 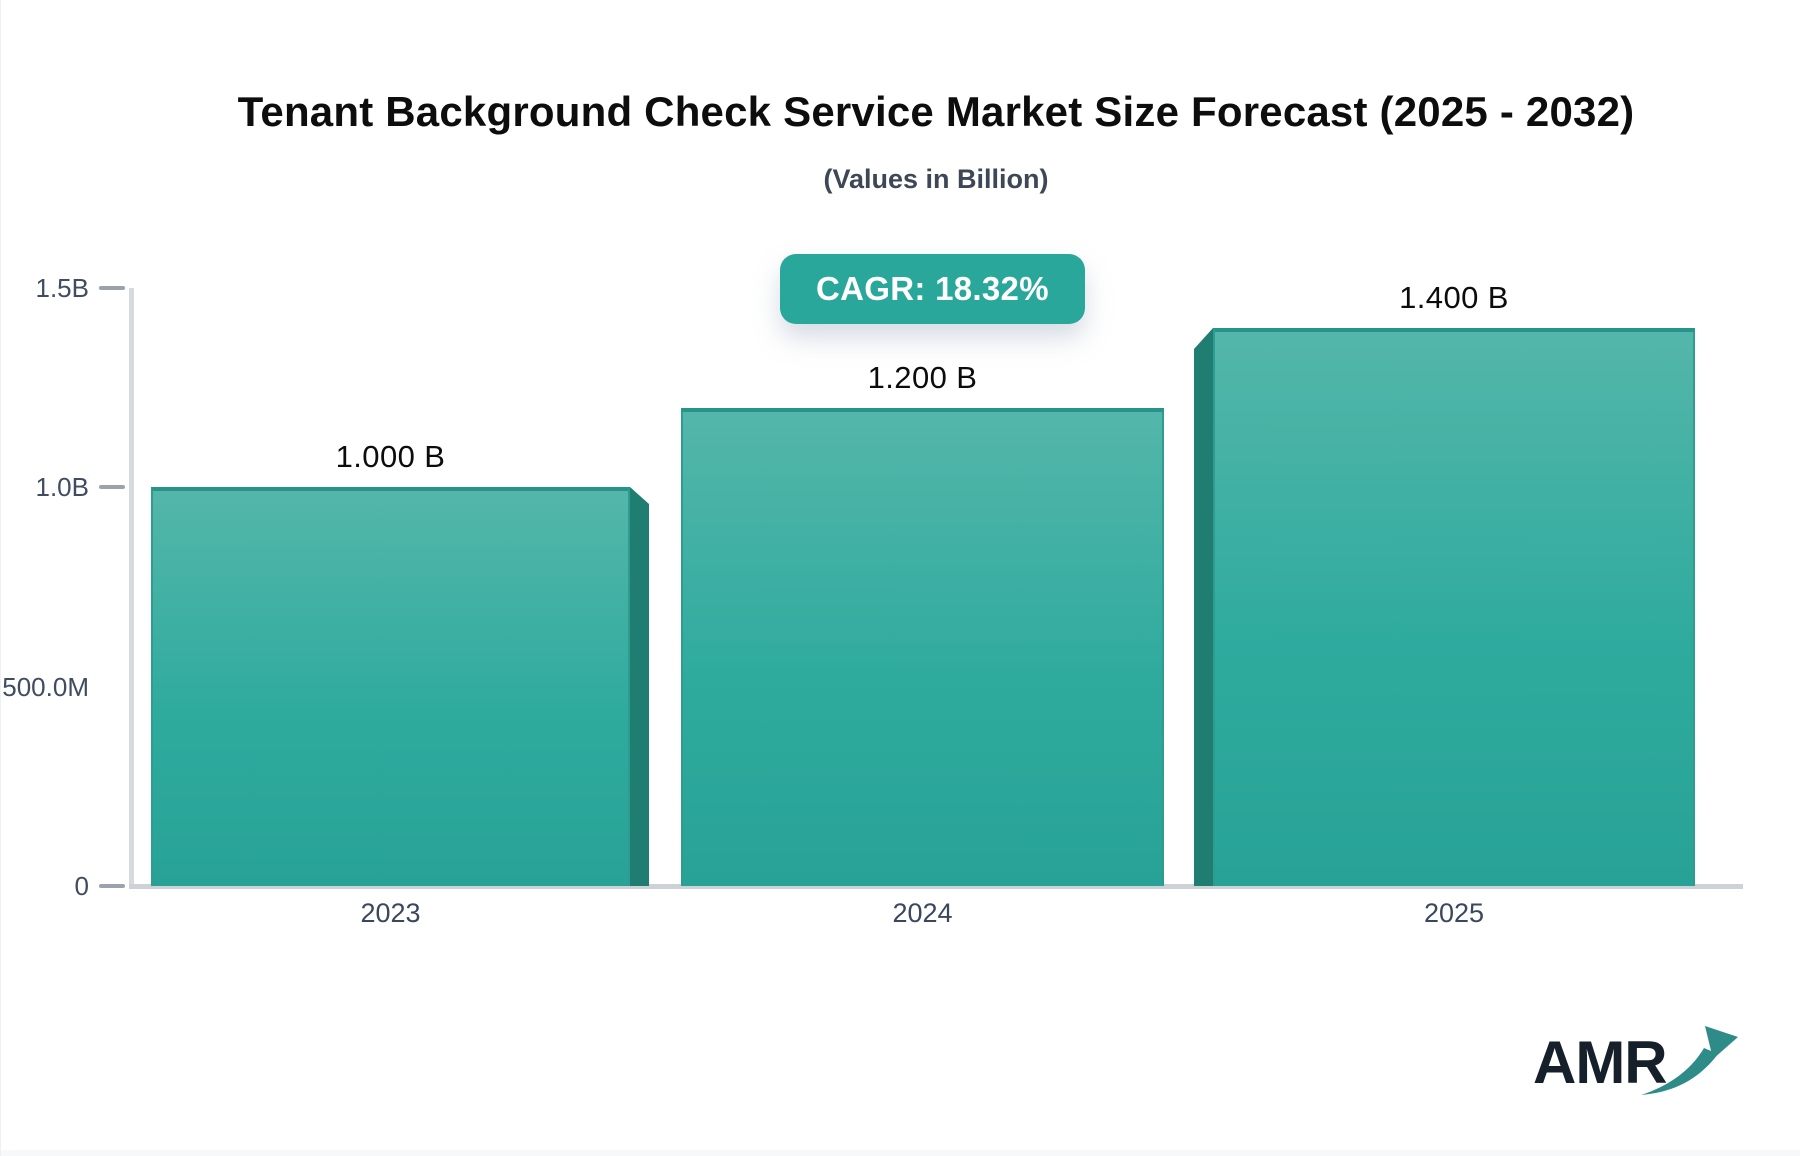 I want to click on chart-subtitle: (Values in Billion), so click(x=936, y=179).